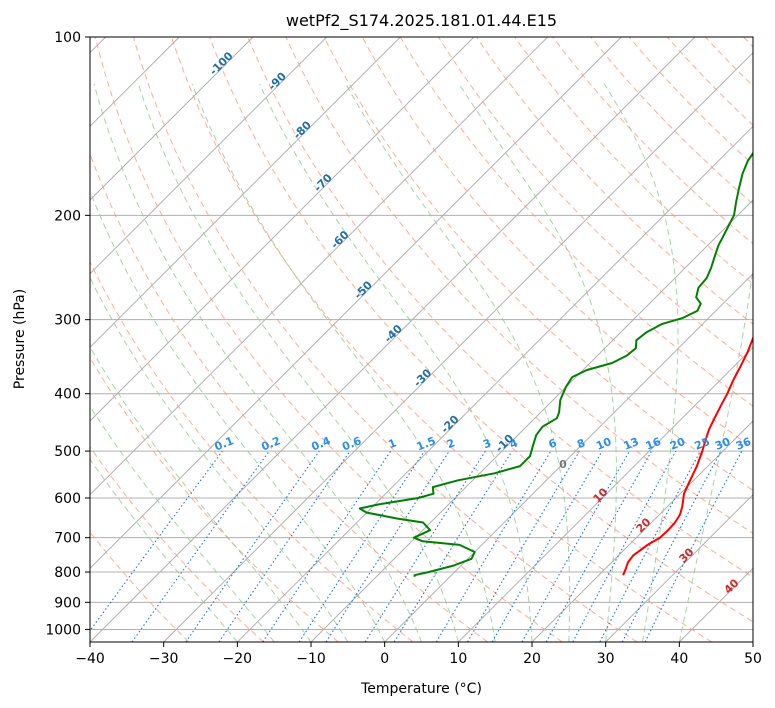 This screenshot has height=708, width=775. What do you see at coordinates (277, 81) in the screenshot?
I see `isotherm-label: -90` at bounding box center [277, 81].